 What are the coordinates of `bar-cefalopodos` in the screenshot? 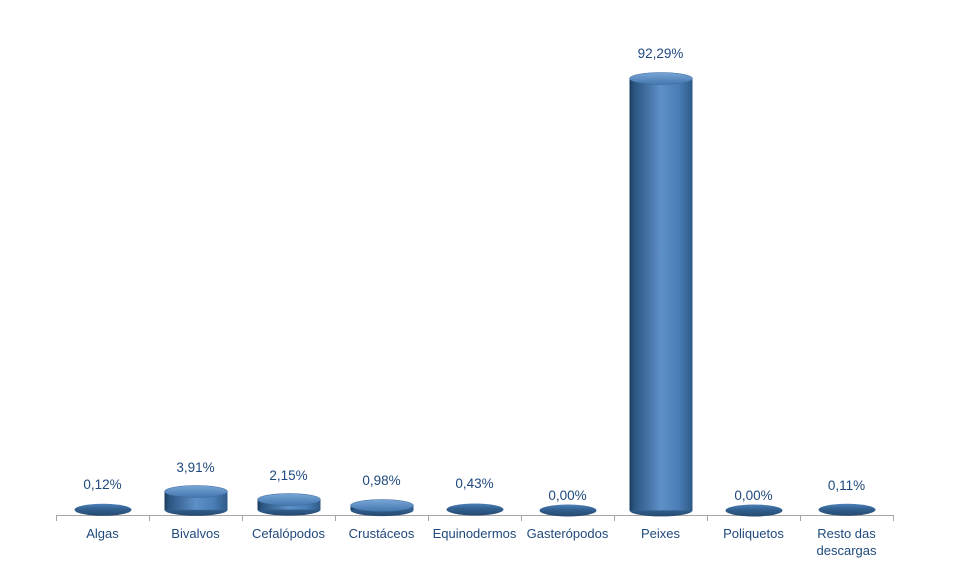 It's located at (288, 504).